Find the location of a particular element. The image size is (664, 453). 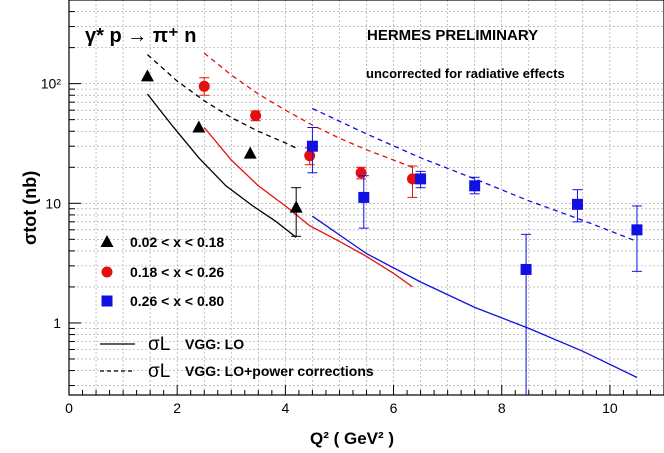

x-tick-label: 0 is located at coordinates (69, 408).